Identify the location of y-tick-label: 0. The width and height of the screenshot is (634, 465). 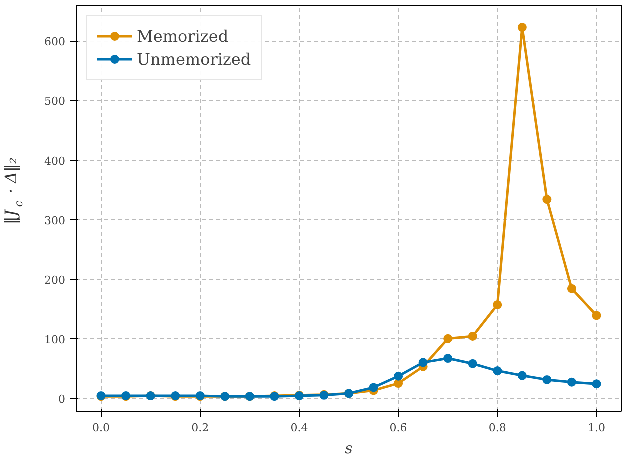
(62, 399).